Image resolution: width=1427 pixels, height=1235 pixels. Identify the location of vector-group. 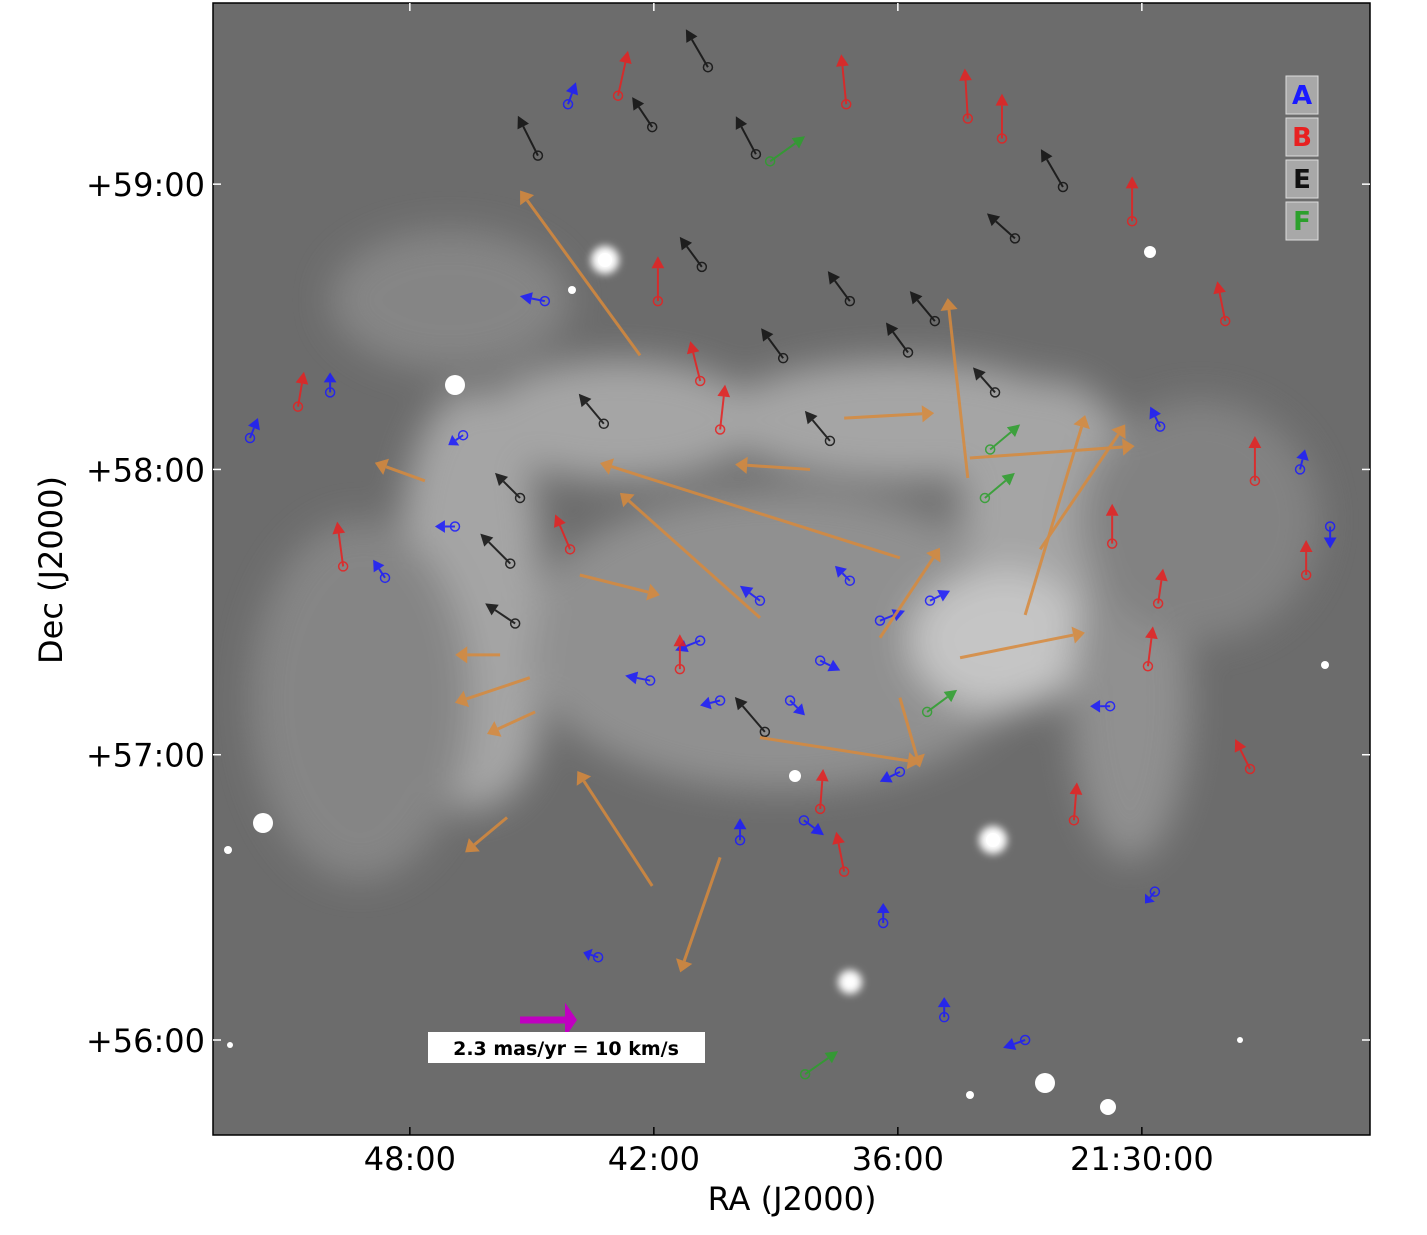
(892, 608).